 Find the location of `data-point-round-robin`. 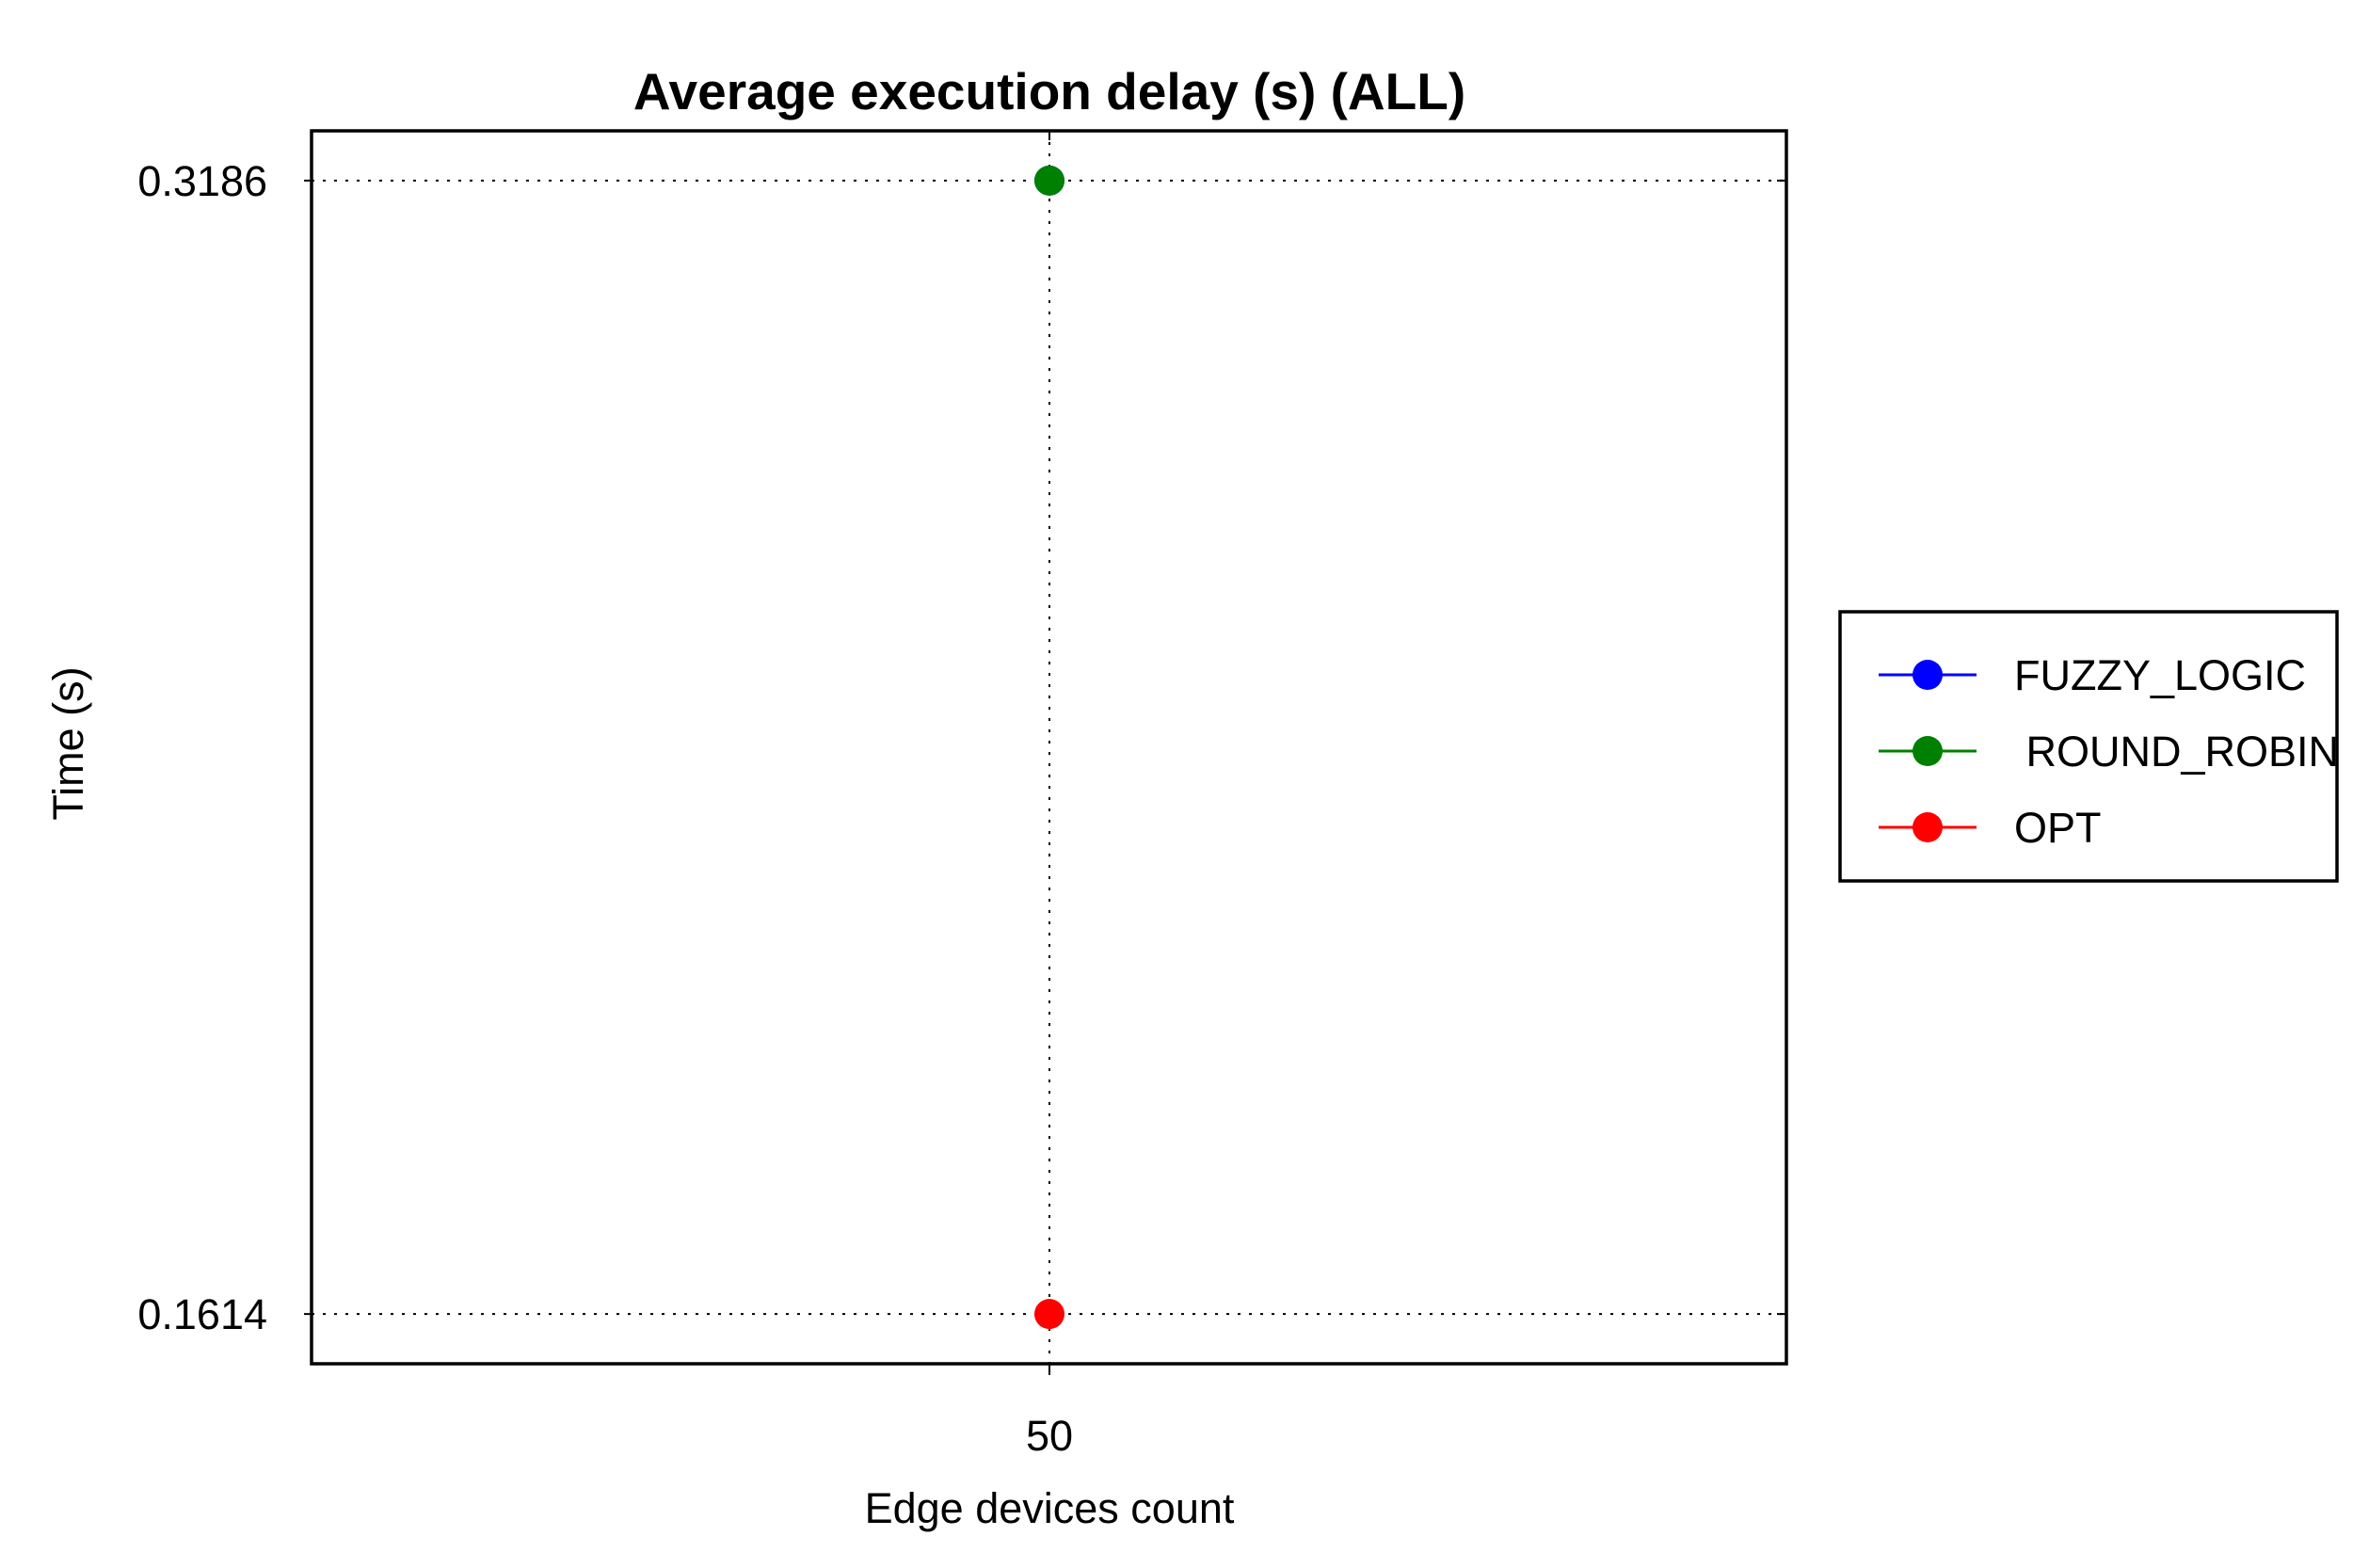

data-point-round-robin is located at coordinates (1049, 180).